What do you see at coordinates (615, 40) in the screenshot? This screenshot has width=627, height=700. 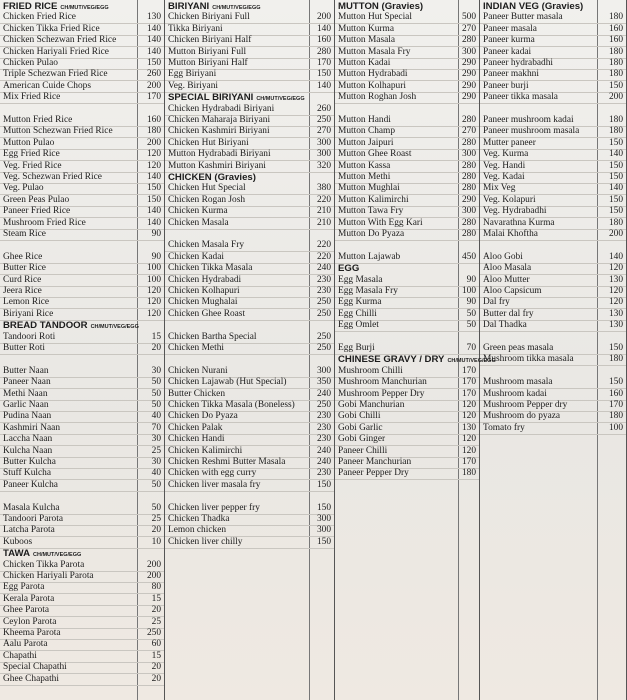 I see `item-price: 160` at bounding box center [615, 40].